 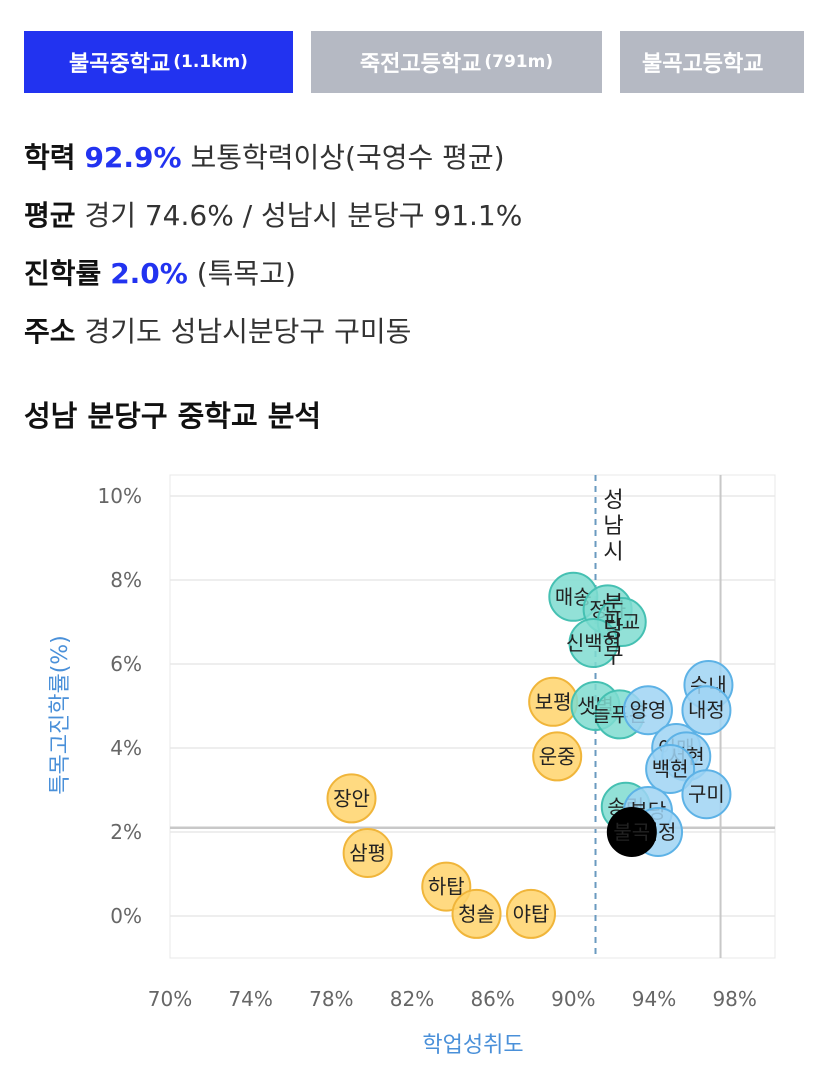 I want to click on data-point-label-0: 장안, so click(x=351, y=798).